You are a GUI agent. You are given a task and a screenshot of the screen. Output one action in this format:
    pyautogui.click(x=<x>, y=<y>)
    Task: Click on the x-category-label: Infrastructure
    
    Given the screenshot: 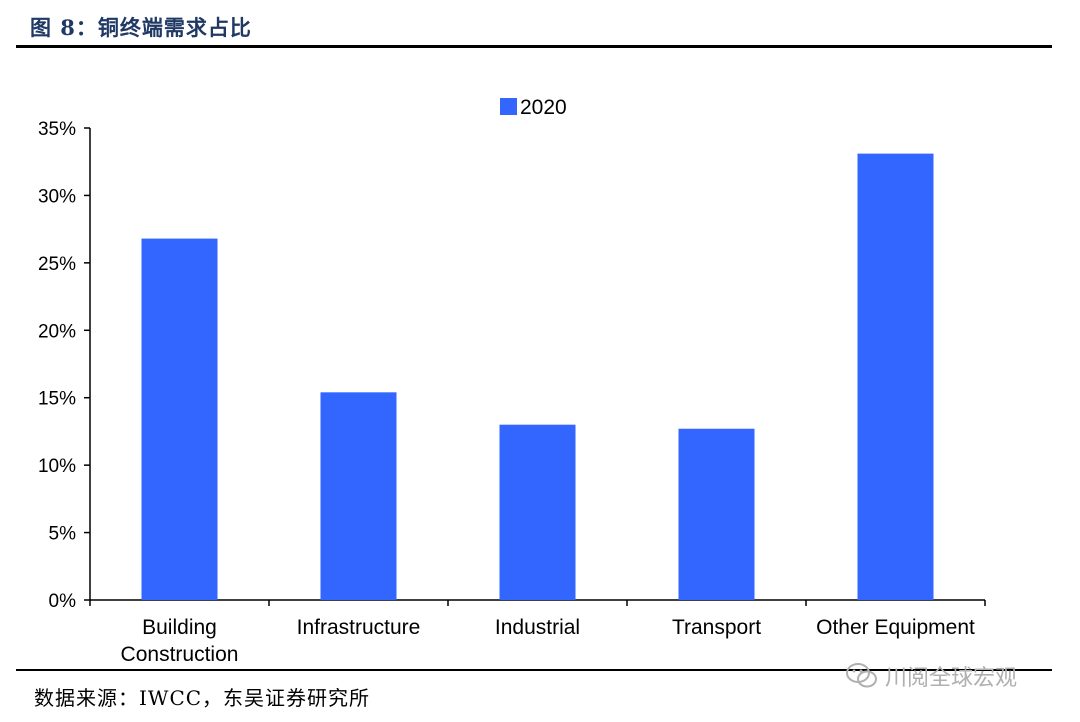 What is the action you would take?
    pyautogui.click(x=359, y=627)
    